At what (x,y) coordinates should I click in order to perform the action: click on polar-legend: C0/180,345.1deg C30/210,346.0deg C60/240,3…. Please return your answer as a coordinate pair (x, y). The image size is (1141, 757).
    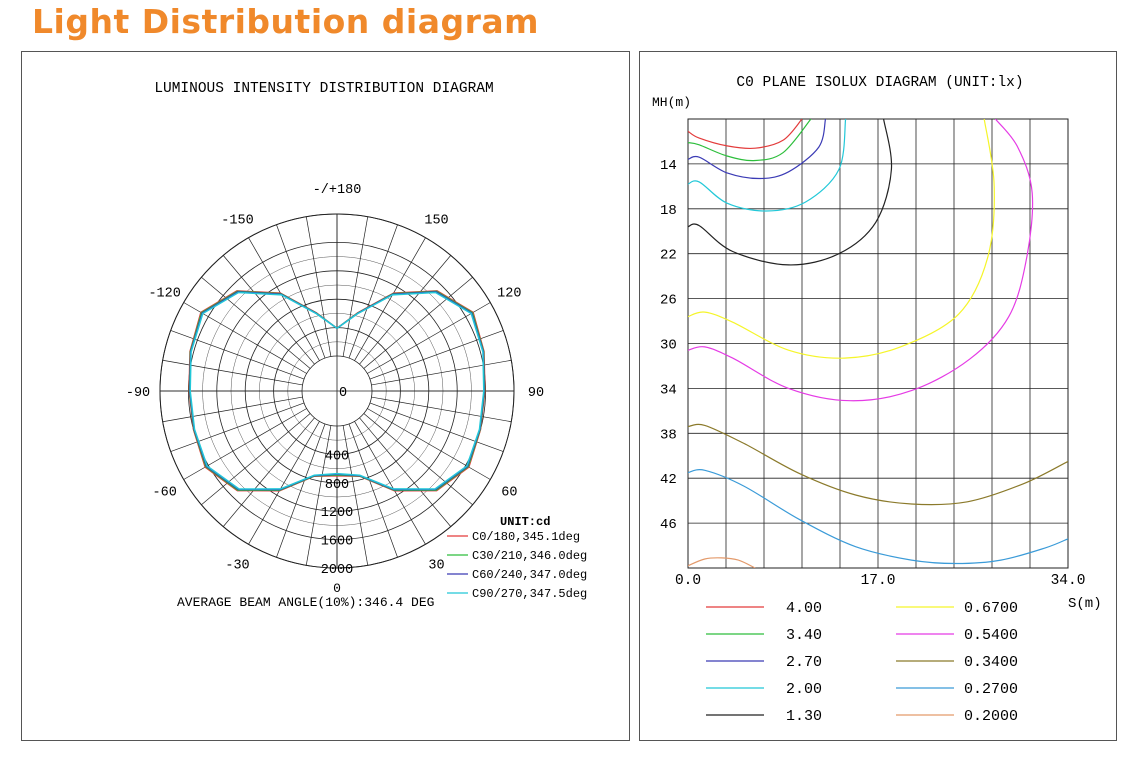
    Looking at the image, I should click on (517, 565).